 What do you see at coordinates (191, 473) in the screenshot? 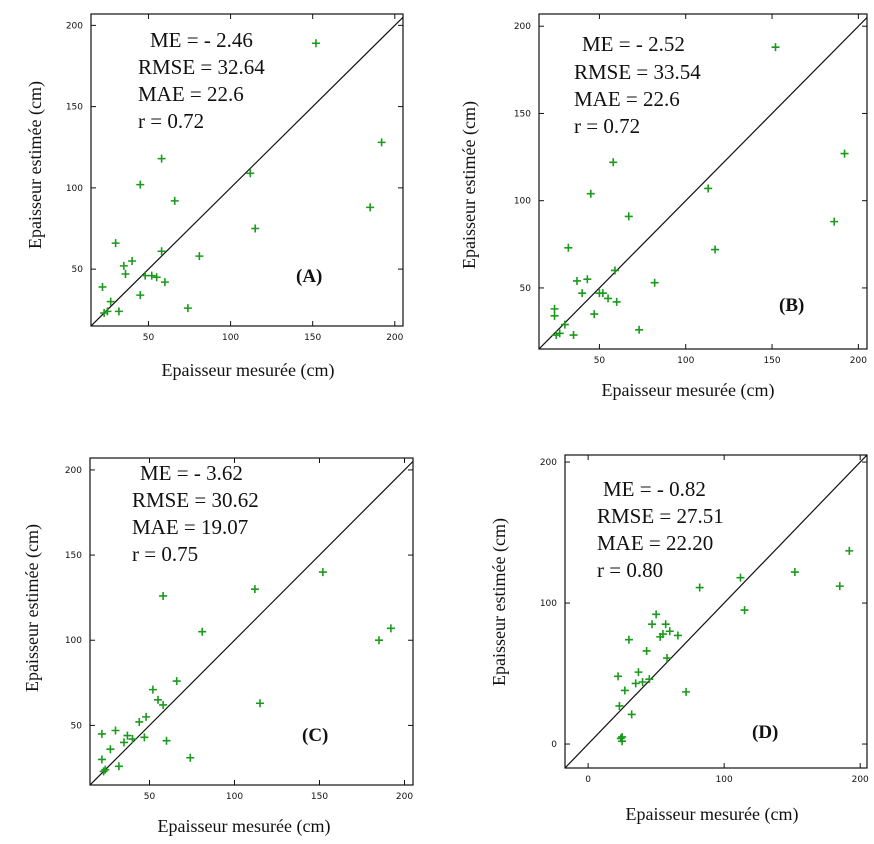
I see `panel-c-stat-me: ME = - 3.62` at bounding box center [191, 473].